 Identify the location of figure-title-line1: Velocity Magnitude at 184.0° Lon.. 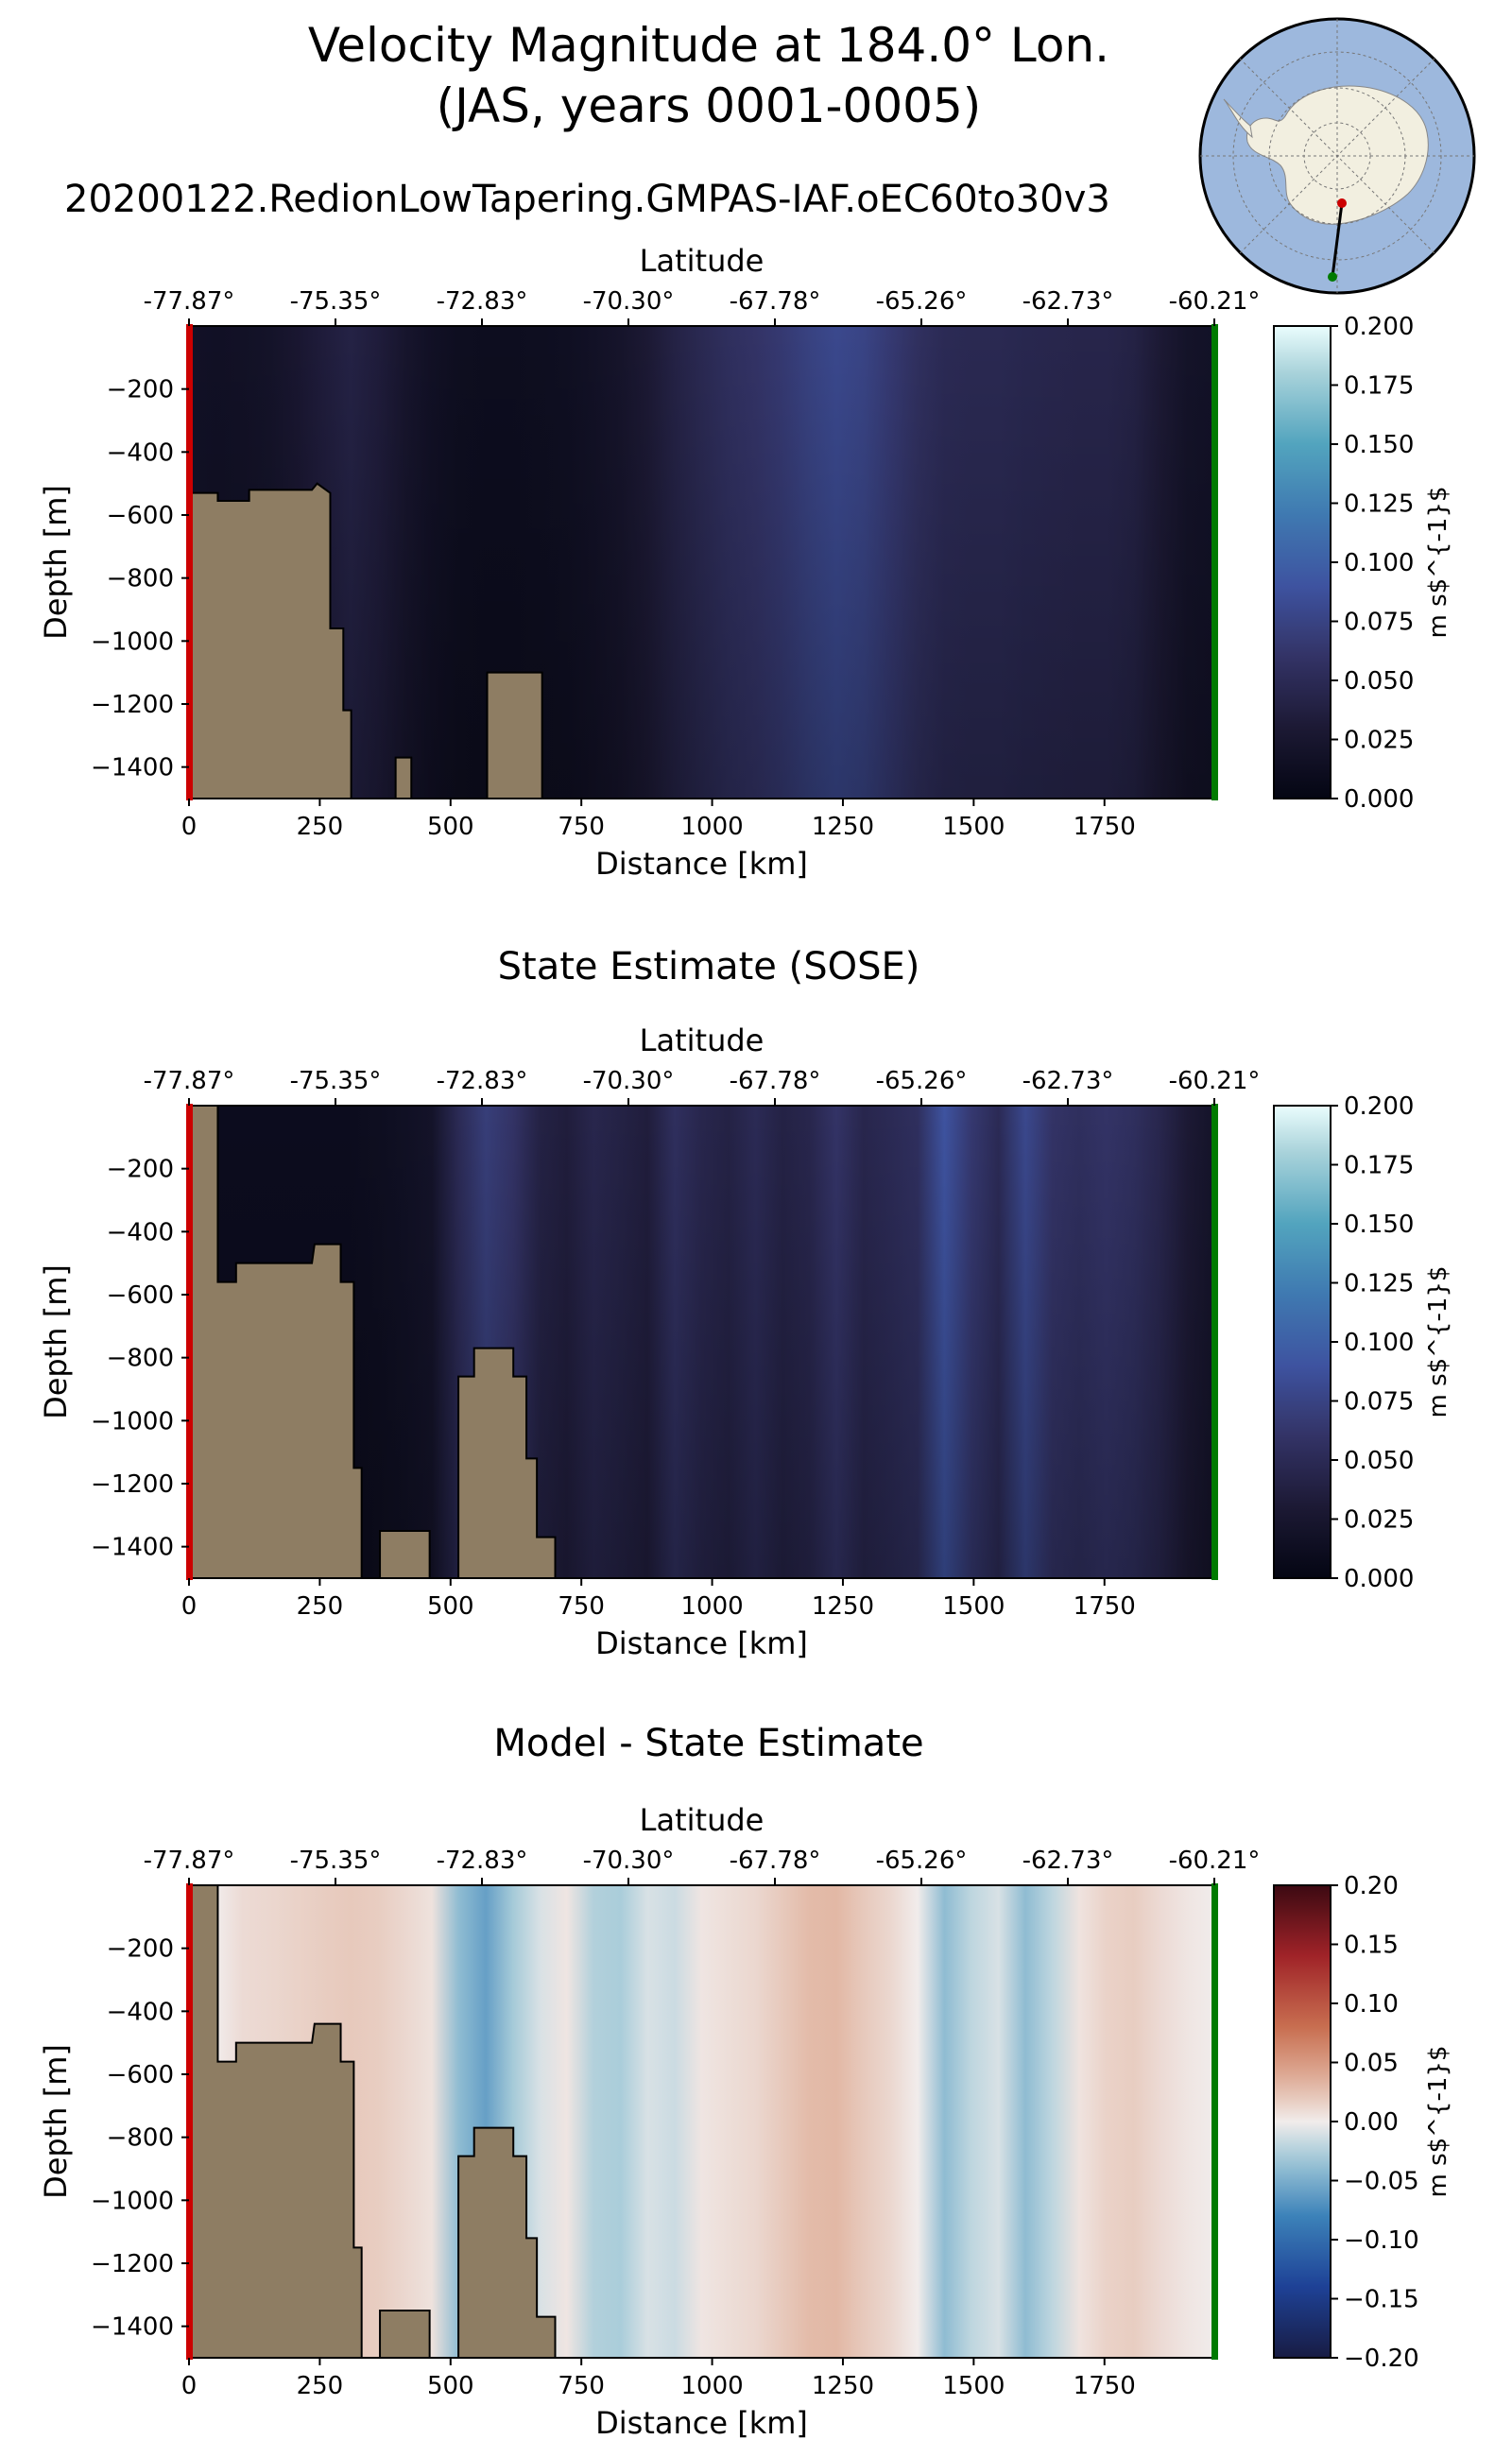
(708, 45).